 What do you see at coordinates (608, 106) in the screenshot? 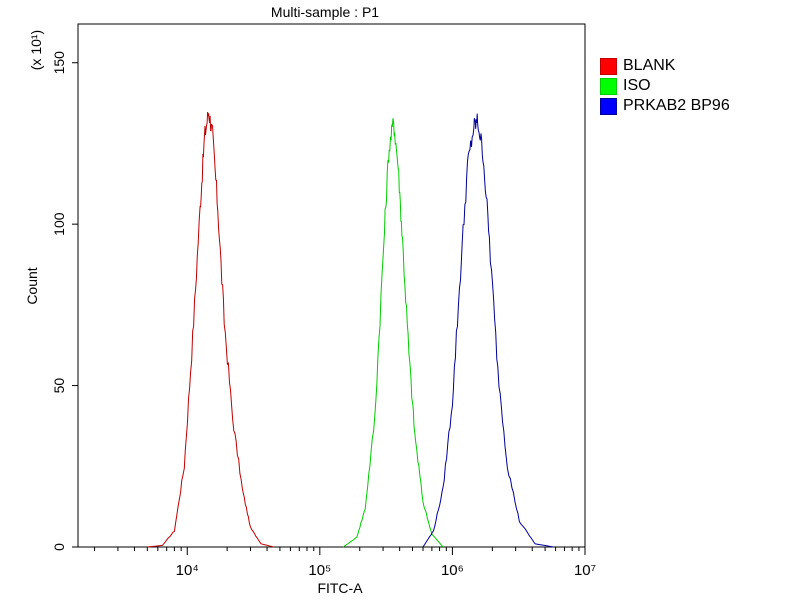
I see `legend-swatch-prkab2` at bounding box center [608, 106].